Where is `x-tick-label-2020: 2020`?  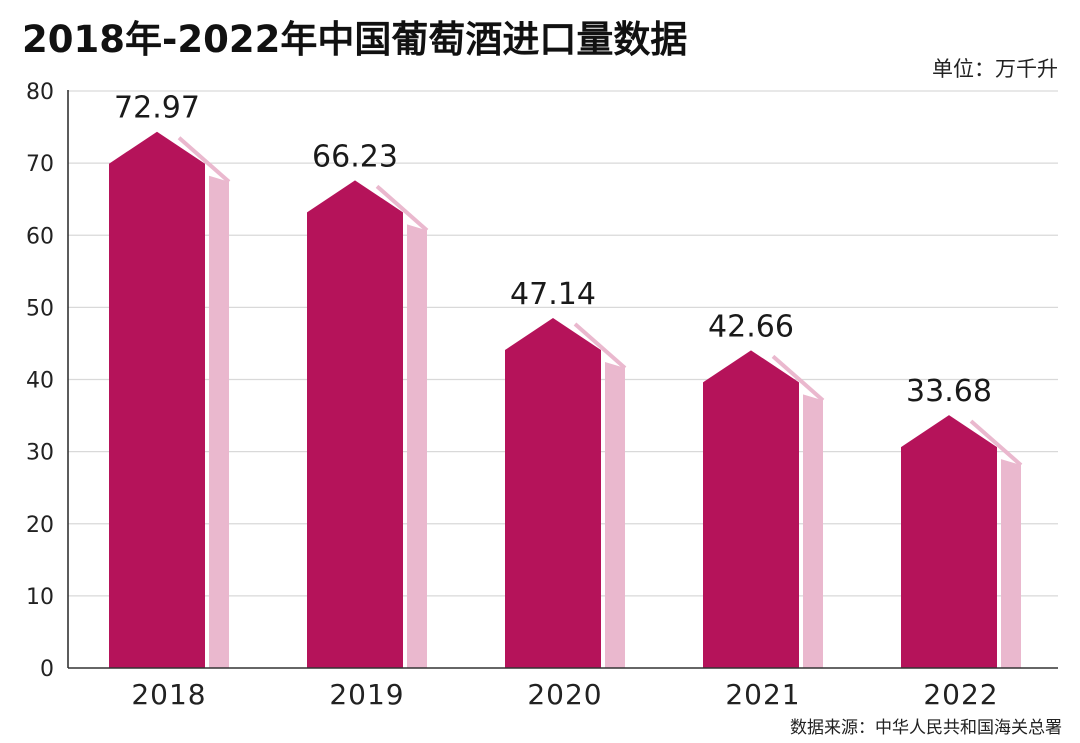
x-tick-label-2020: 2020 is located at coordinates (564, 694).